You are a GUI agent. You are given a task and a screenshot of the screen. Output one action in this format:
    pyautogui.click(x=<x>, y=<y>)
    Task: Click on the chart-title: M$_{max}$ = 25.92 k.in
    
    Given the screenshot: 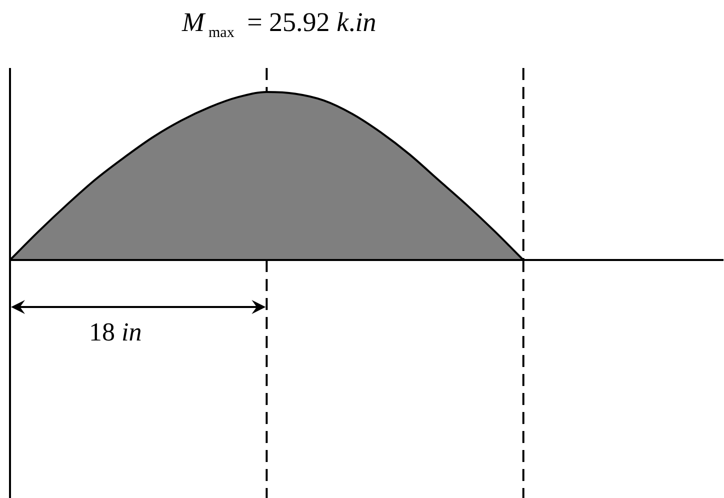 What is the action you would take?
    pyautogui.click(x=279, y=24)
    